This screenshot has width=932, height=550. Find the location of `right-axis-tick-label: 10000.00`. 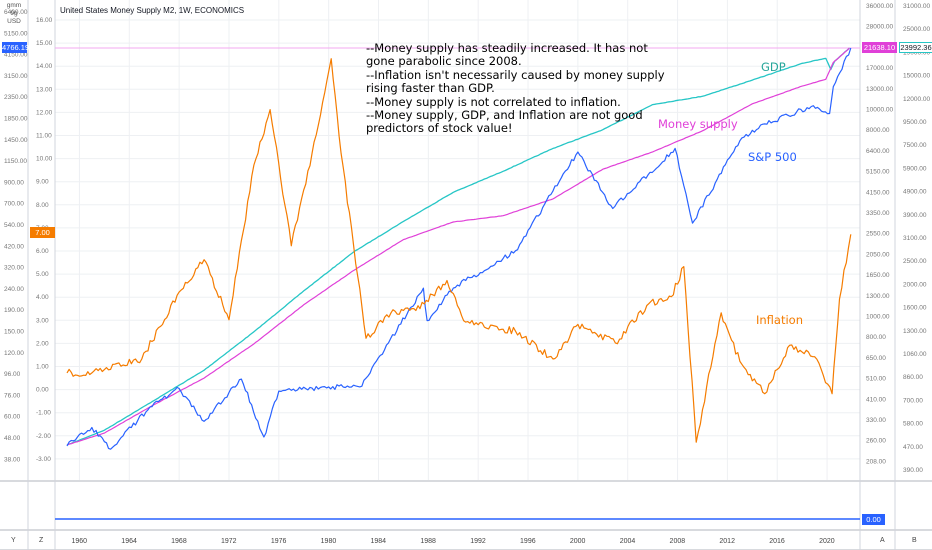

right-axis-tick-label: 10000.00 is located at coordinates (879, 110).